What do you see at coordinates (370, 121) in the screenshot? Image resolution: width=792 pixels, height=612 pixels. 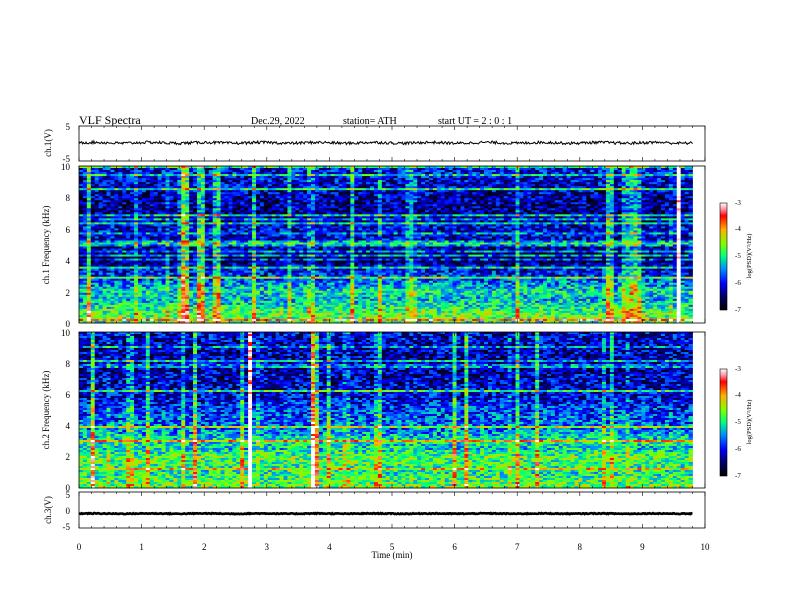 I see `station-label: station= ATH` at bounding box center [370, 121].